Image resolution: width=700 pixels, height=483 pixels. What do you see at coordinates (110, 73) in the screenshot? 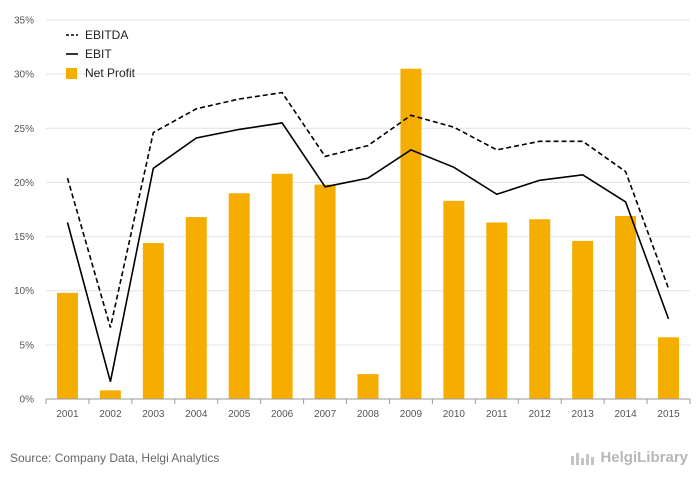
I see `legend-label: Net Profit` at bounding box center [110, 73].